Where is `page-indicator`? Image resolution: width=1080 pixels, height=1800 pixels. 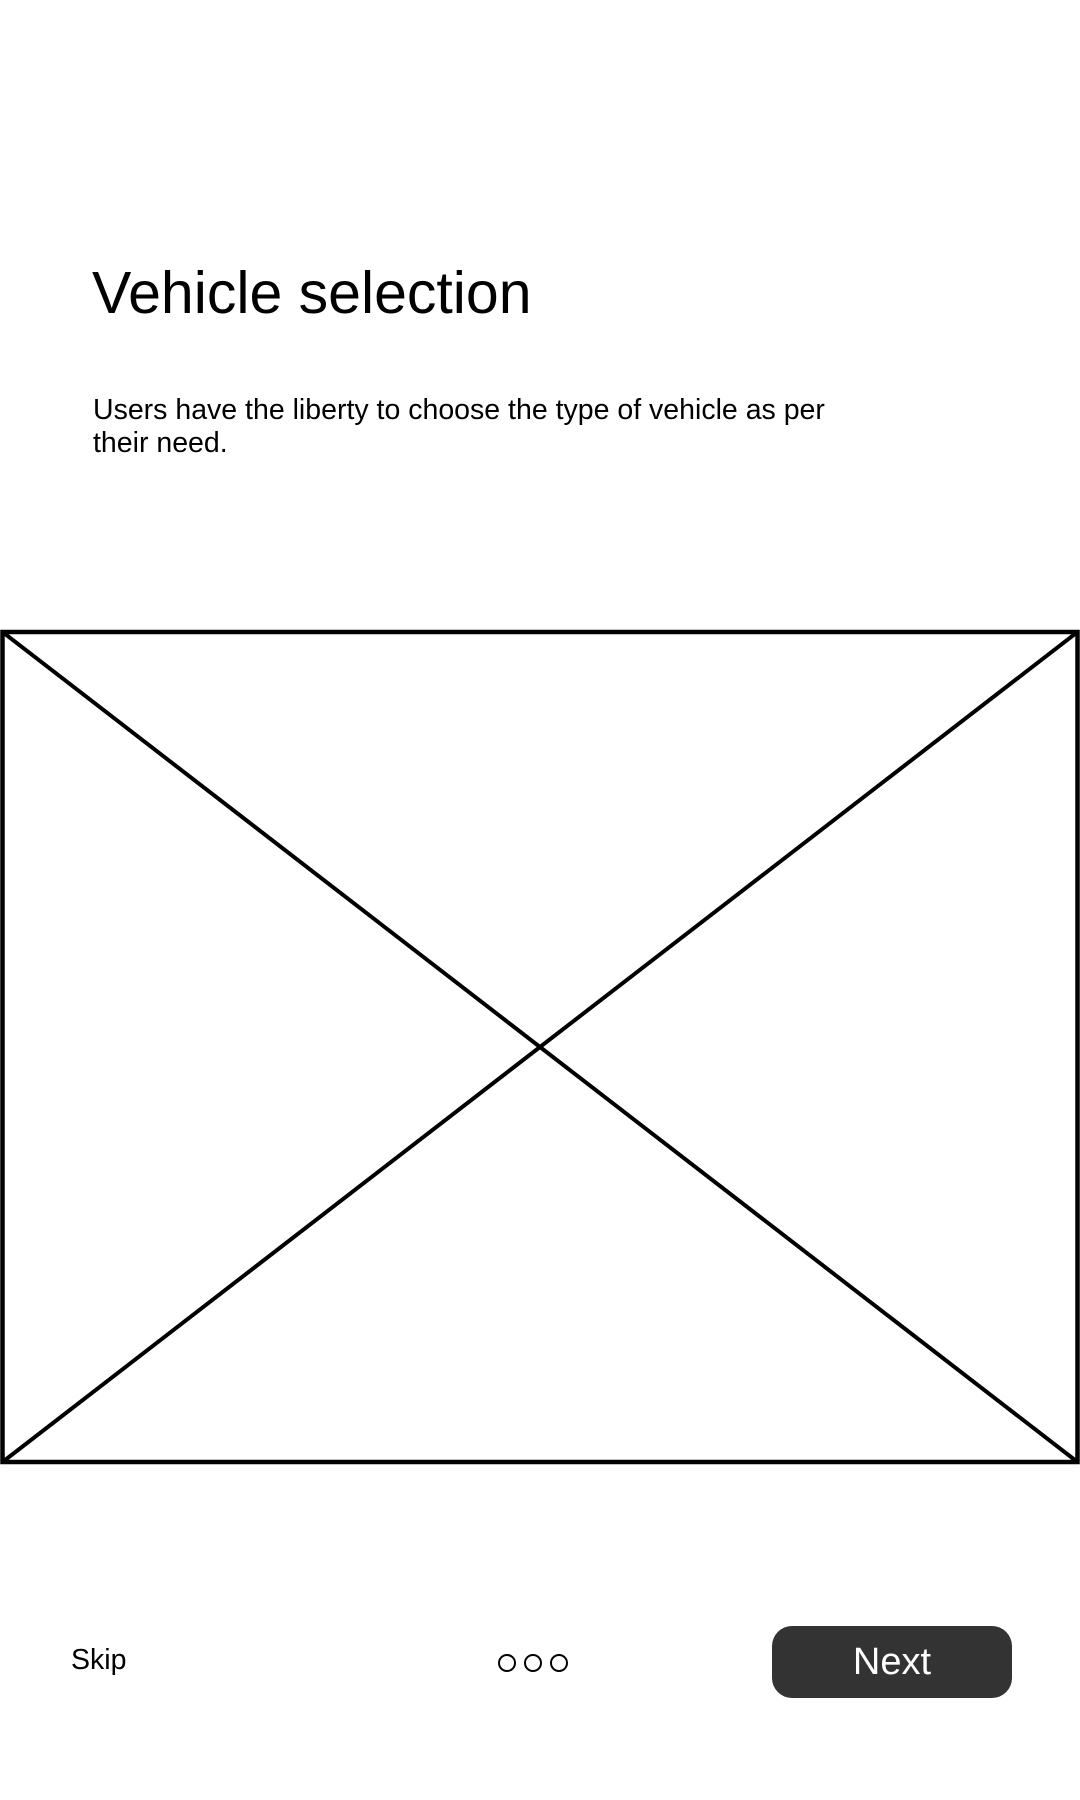 page-indicator is located at coordinates (533, 1663).